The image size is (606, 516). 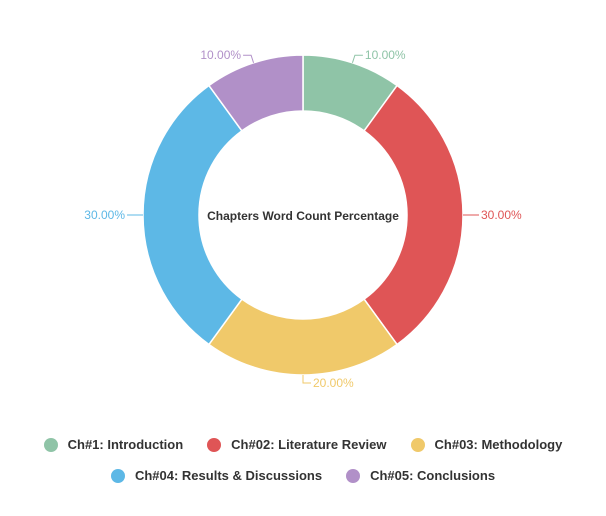 What do you see at coordinates (499, 444) in the screenshot?
I see `legend-label: Ch#03: Methodology` at bounding box center [499, 444].